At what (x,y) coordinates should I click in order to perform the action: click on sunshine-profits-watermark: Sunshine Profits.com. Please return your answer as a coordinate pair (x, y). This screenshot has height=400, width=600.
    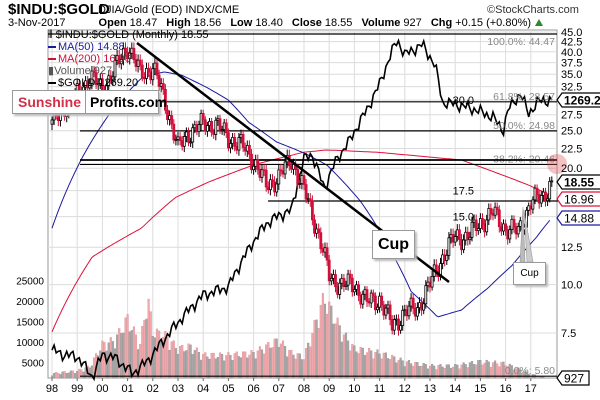
    Looking at the image, I should click on (89, 102).